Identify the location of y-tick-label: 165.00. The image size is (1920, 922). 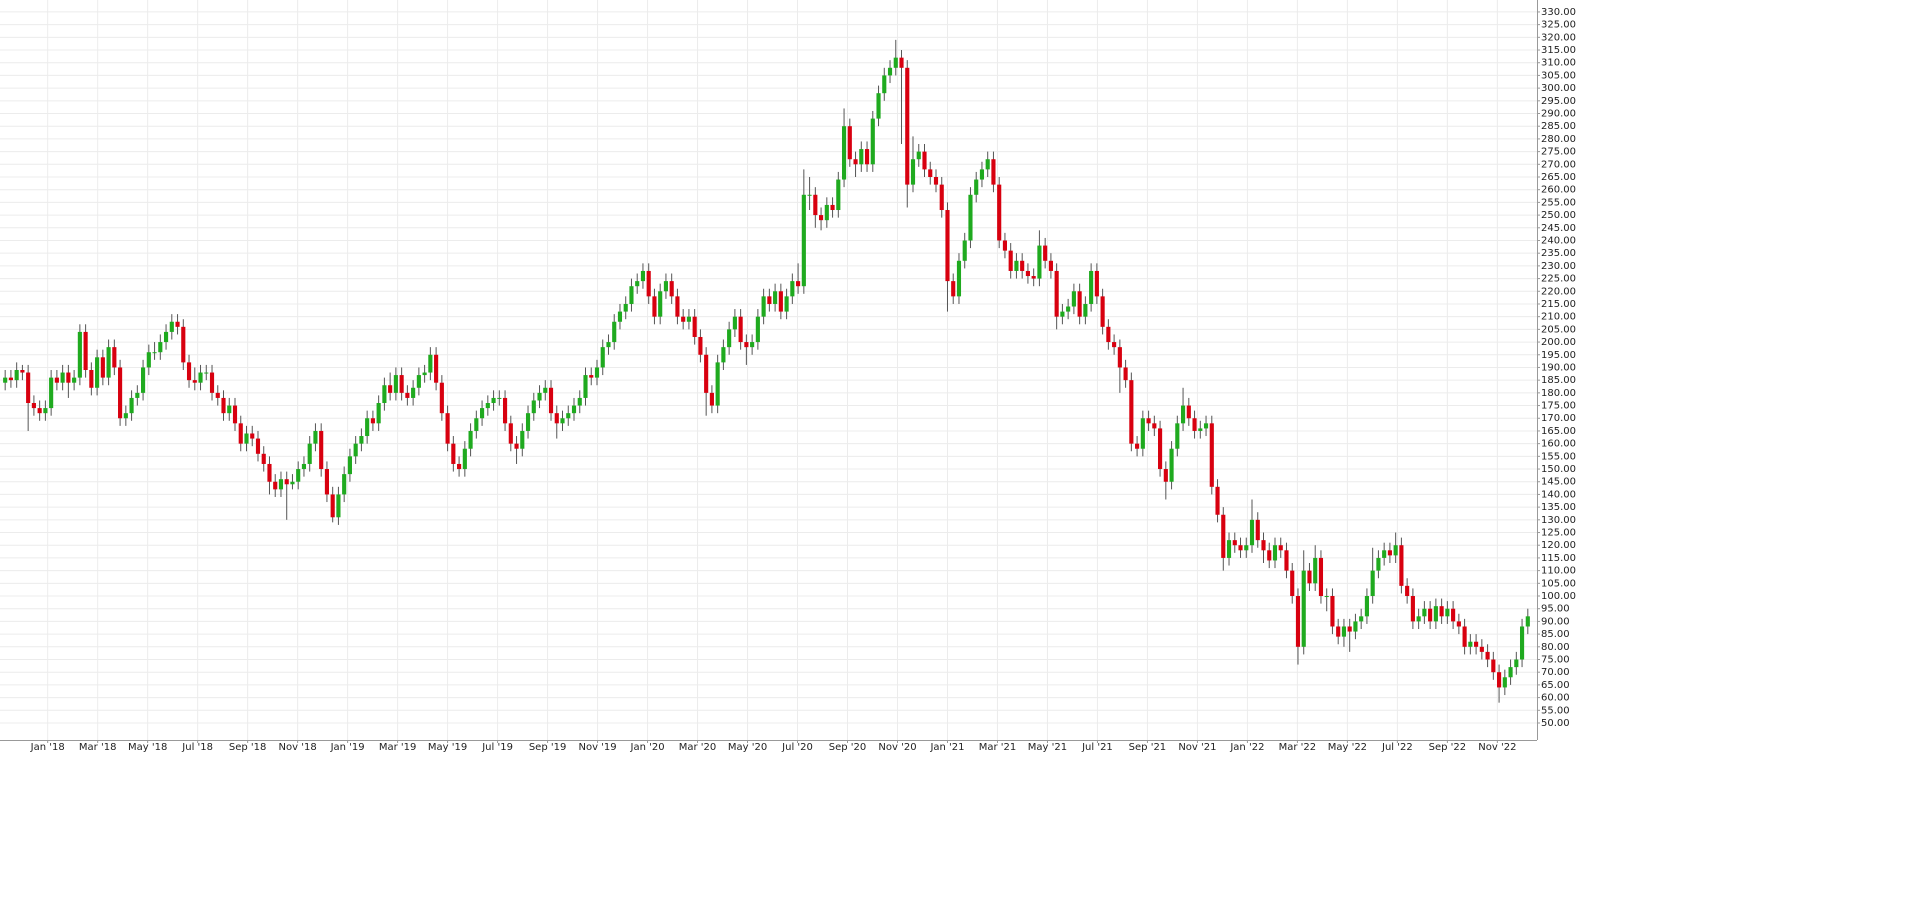
(1558, 431).